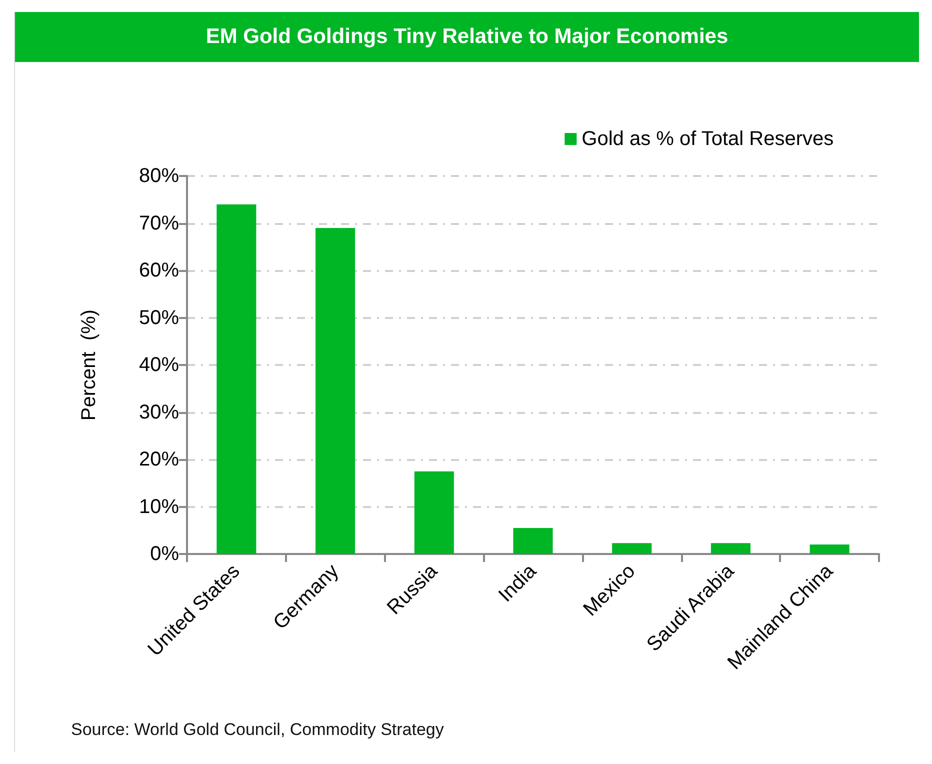 The height and width of the screenshot is (764, 932). What do you see at coordinates (159, 271) in the screenshot?
I see `y-tick-label: 60%` at bounding box center [159, 271].